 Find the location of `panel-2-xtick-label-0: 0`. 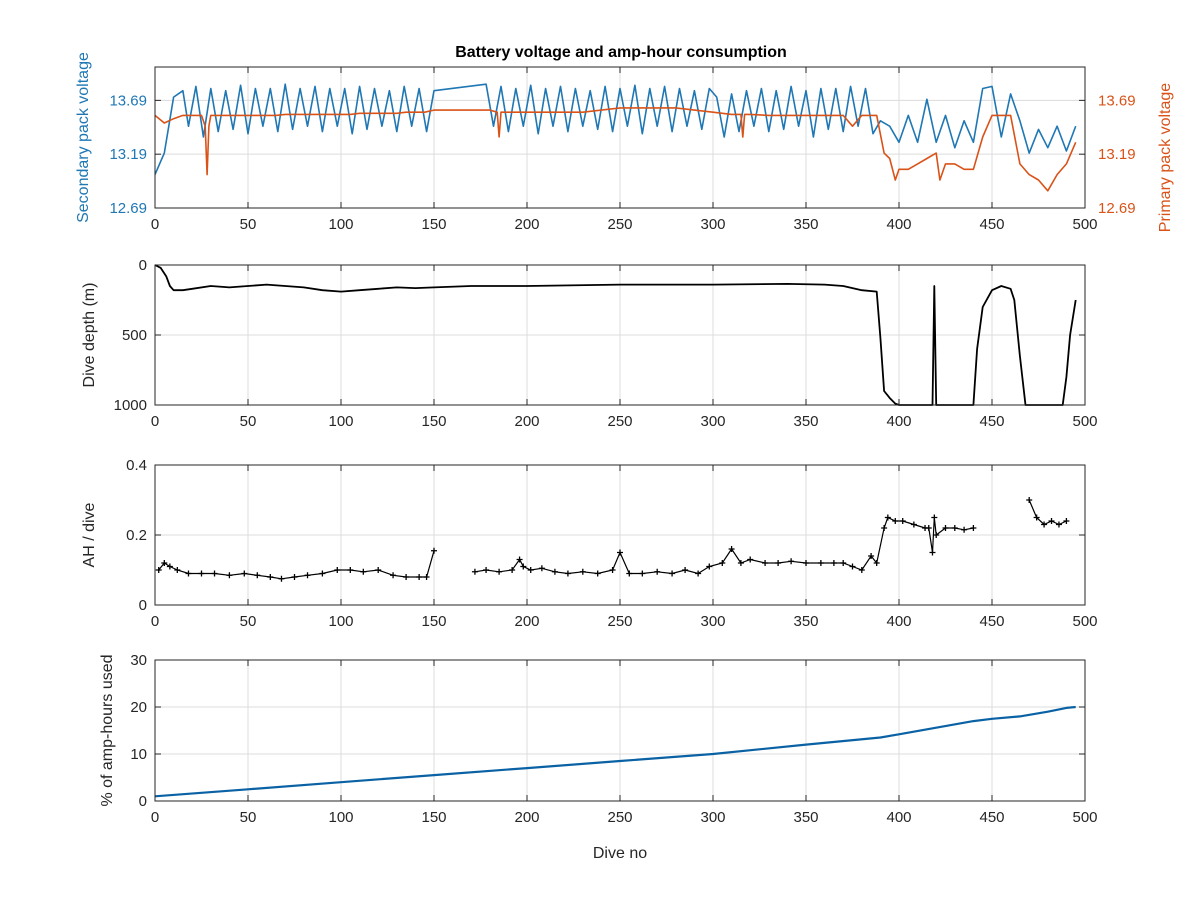

panel-2-xtick-label-0: 0 is located at coordinates (155, 421).